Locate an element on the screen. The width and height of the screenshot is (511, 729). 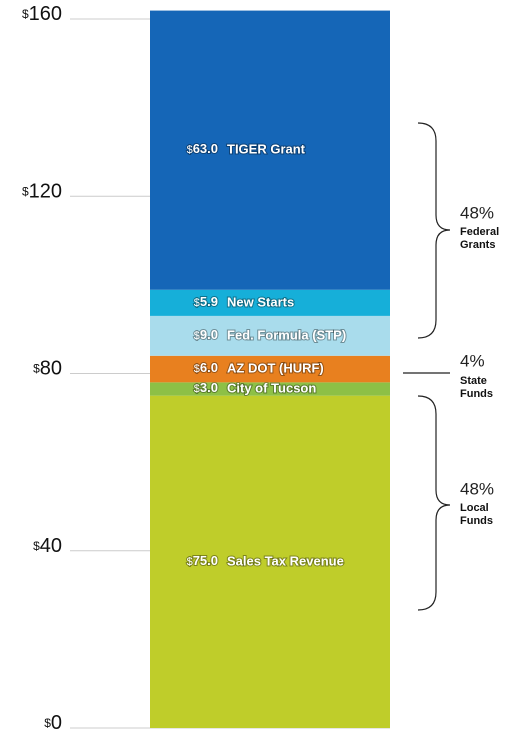
value-label: $5.9 is located at coordinates (206, 301).